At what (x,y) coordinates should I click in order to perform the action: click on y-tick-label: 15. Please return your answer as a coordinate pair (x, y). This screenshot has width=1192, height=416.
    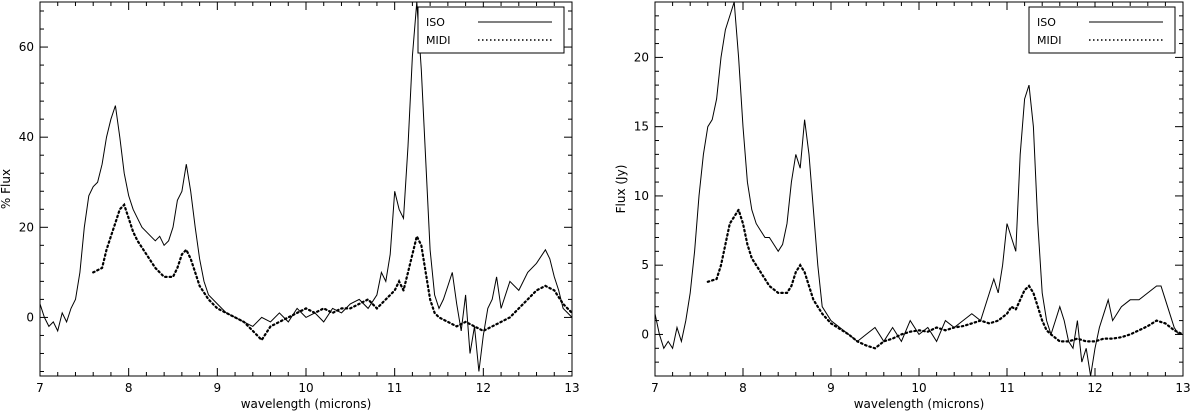
    Looking at the image, I should click on (641, 127).